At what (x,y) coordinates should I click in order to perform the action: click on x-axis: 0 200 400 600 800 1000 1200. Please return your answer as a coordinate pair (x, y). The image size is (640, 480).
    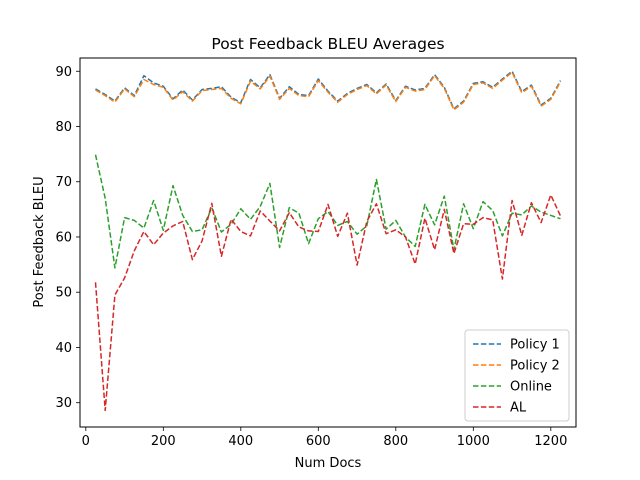
    Looking at the image, I should click on (324, 438).